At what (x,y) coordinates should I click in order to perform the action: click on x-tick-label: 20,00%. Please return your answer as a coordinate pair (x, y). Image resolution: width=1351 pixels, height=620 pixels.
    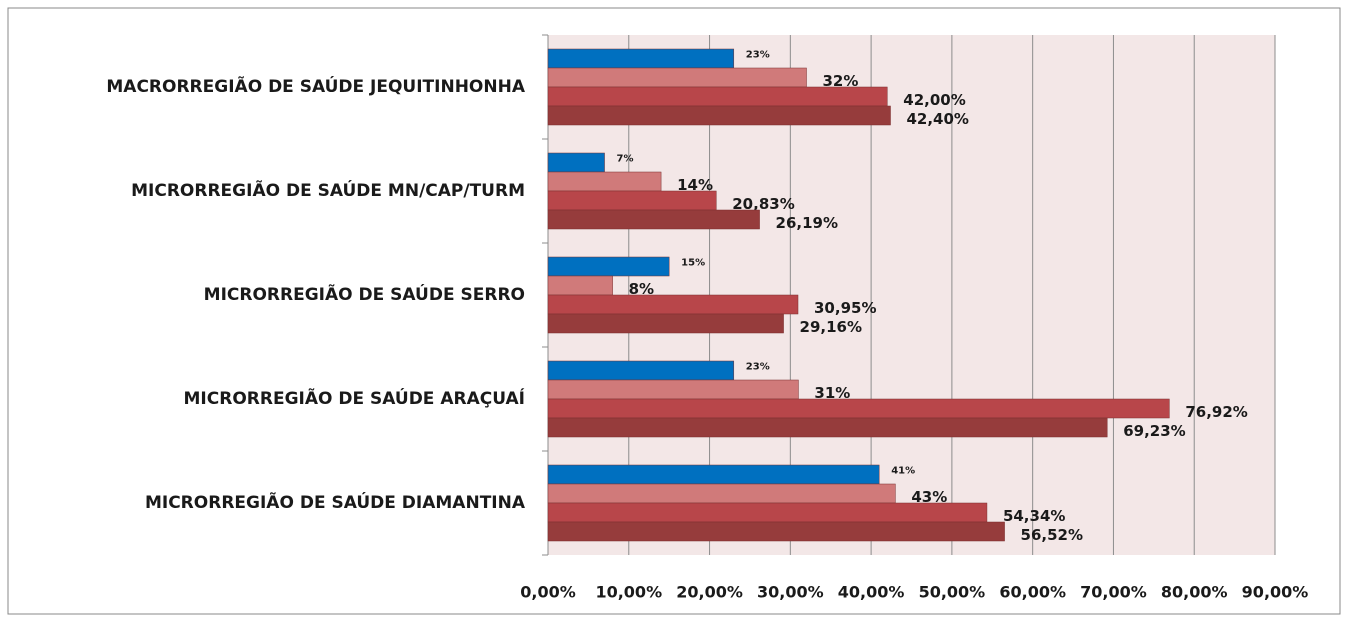
    Looking at the image, I should click on (709, 592).